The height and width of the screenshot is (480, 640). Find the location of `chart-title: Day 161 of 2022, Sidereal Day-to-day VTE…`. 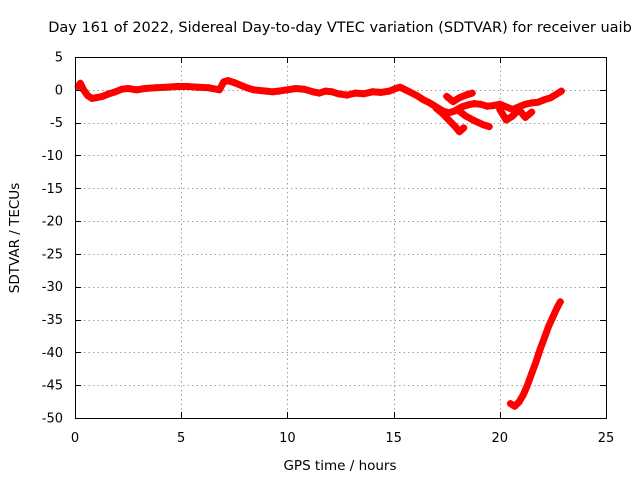

chart-title: Day 161 of 2022, Sidereal Day-to-day VTE… is located at coordinates (340, 28).